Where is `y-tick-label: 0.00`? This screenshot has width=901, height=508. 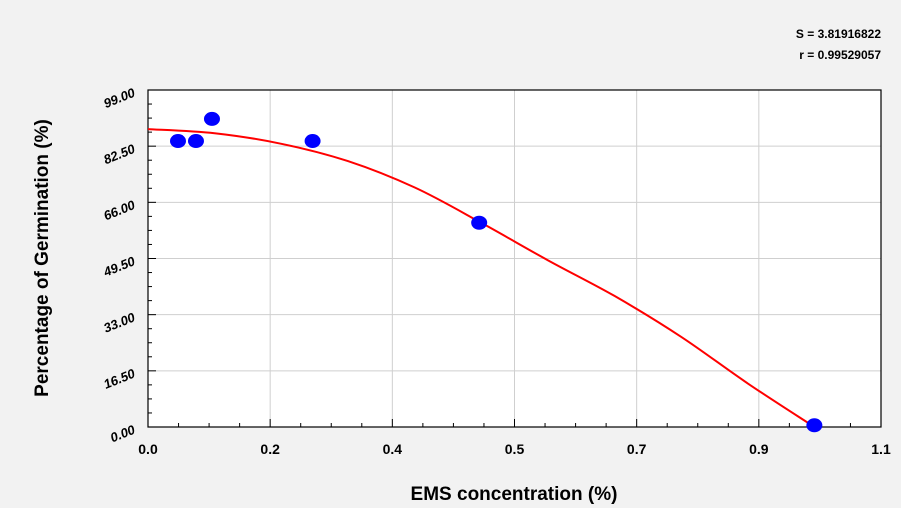 y-tick-label: 0.00 is located at coordinates (123, 434).